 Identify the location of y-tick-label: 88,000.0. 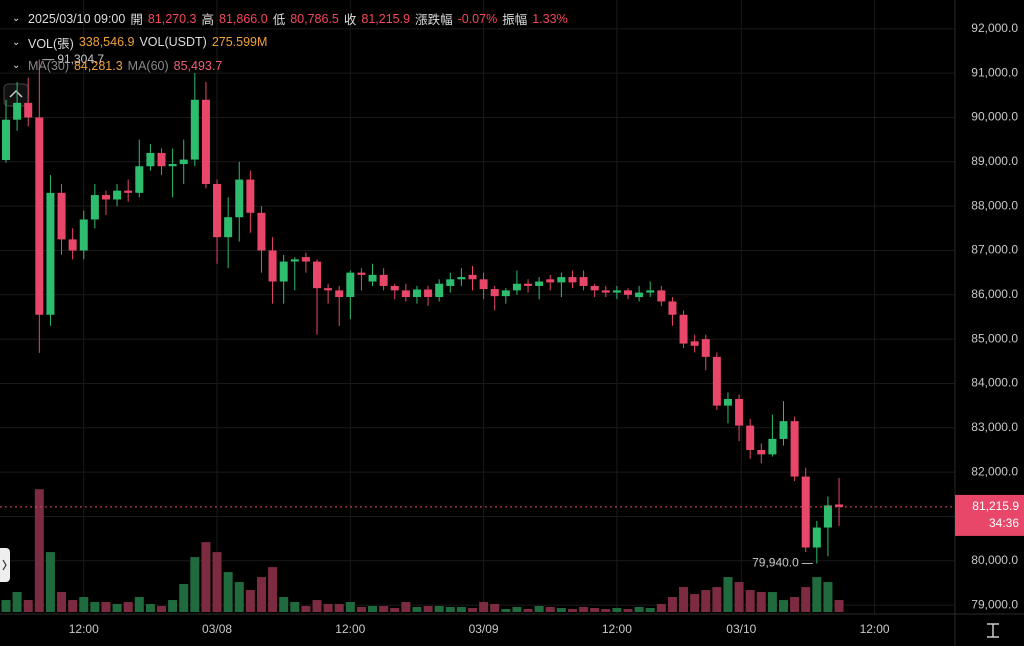
(994, 205).